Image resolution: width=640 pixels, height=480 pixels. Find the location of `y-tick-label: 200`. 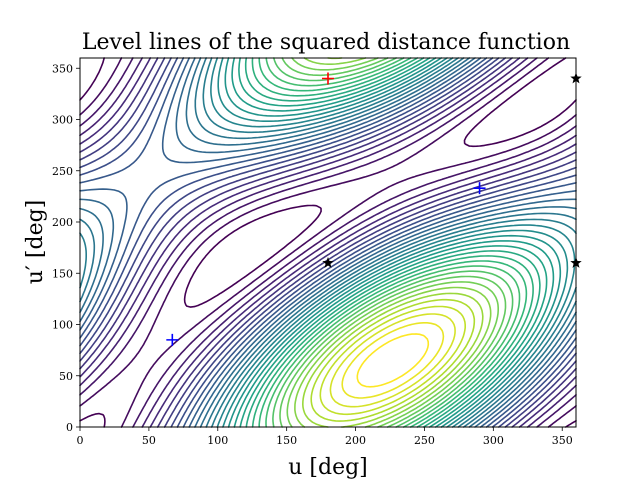

y-tick-label: 200 is located at coordinates (62, 222).